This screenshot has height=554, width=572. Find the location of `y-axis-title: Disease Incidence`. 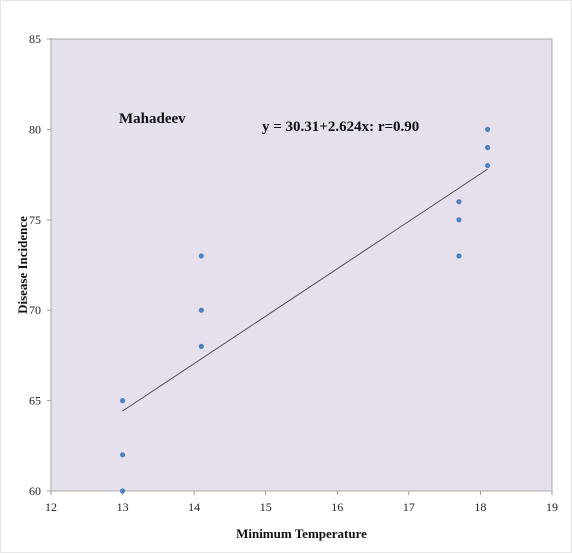

y-axis-title: Disease Incidence is located at coordinates (22, 265).